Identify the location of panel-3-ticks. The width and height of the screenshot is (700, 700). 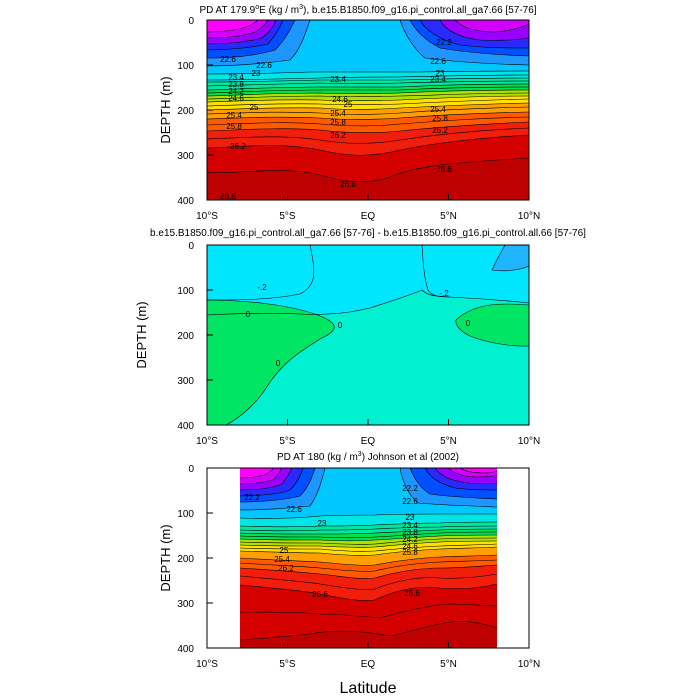
(368, 558).